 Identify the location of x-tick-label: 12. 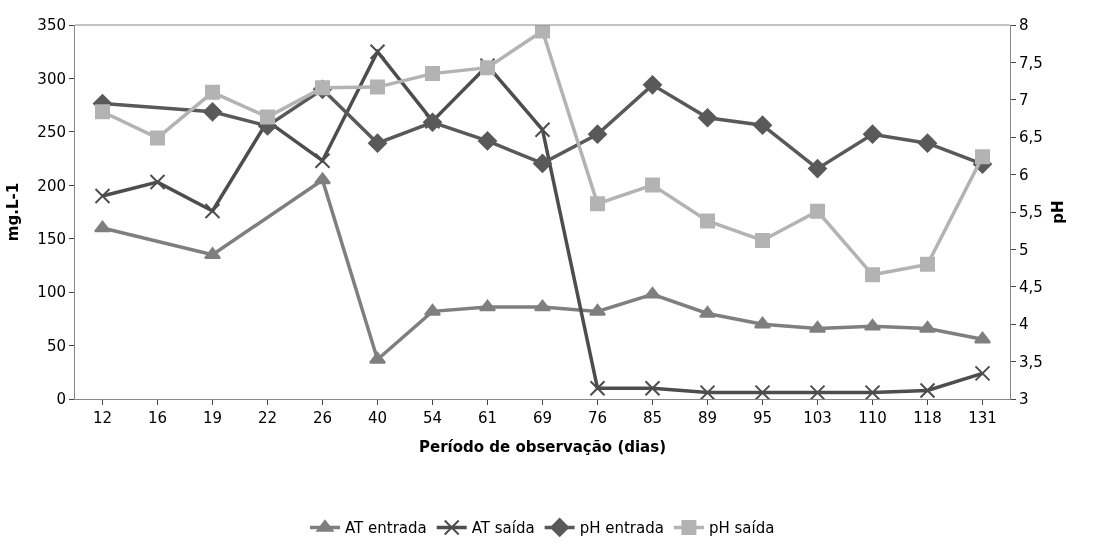
(102, 418).